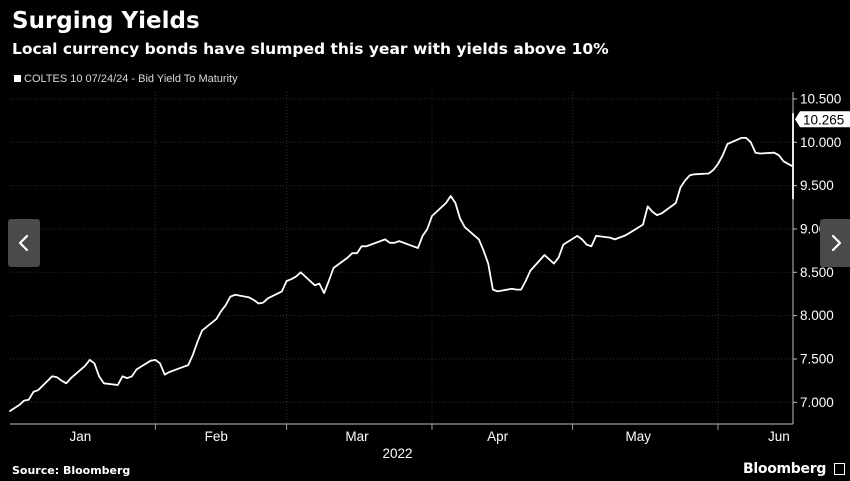  Describe the element at coordinates (639, 436) in the screenshot. I see `x-tick-label: May` at that location.